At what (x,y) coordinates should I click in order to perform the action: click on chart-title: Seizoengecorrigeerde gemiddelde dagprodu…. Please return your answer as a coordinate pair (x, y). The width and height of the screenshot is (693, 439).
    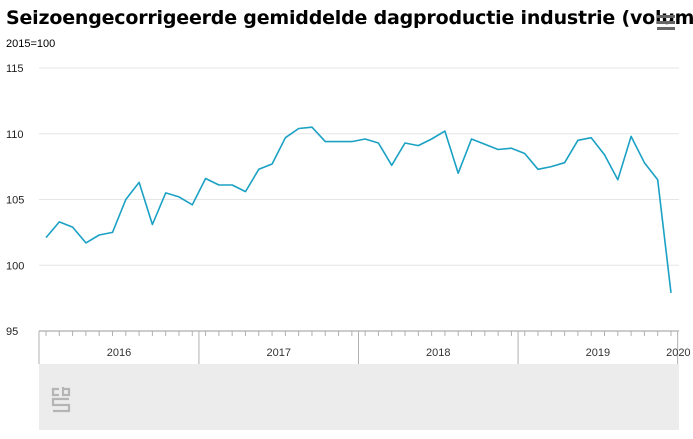
    Looking at the image, I should click on (349, 18).